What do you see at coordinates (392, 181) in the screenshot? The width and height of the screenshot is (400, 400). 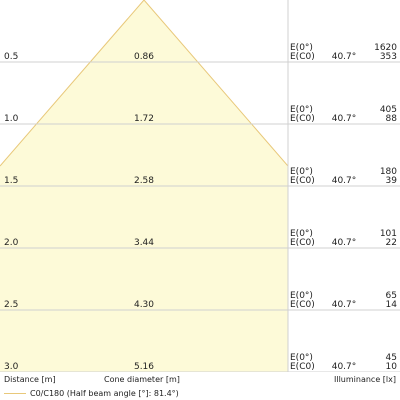 I see `ec0-value: 39` at bounding box center [392, 181].